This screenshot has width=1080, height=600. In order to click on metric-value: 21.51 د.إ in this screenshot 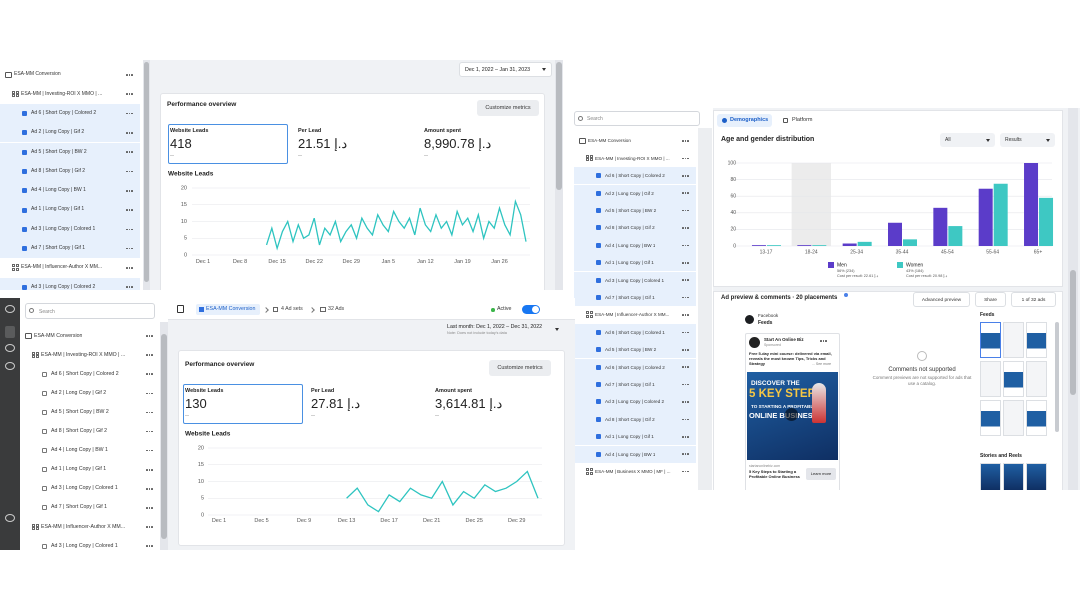, I will do `click(323, 143)`.